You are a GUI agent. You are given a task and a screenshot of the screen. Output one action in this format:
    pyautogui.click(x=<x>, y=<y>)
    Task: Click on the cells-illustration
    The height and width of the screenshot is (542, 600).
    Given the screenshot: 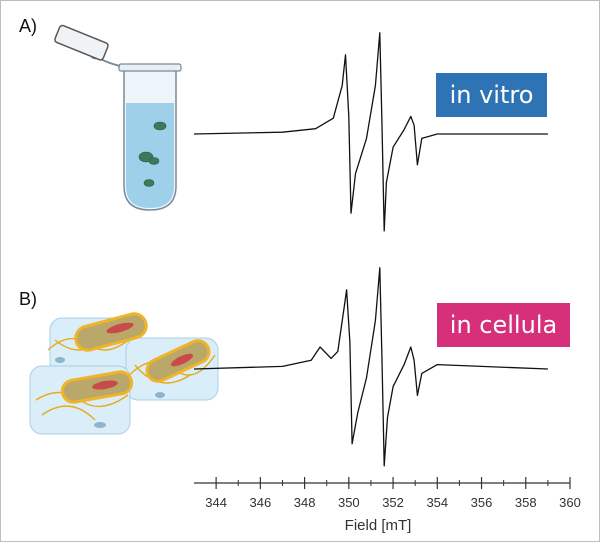 What is the action you would take?
    pyautogui.click(x=124, y=373)
    